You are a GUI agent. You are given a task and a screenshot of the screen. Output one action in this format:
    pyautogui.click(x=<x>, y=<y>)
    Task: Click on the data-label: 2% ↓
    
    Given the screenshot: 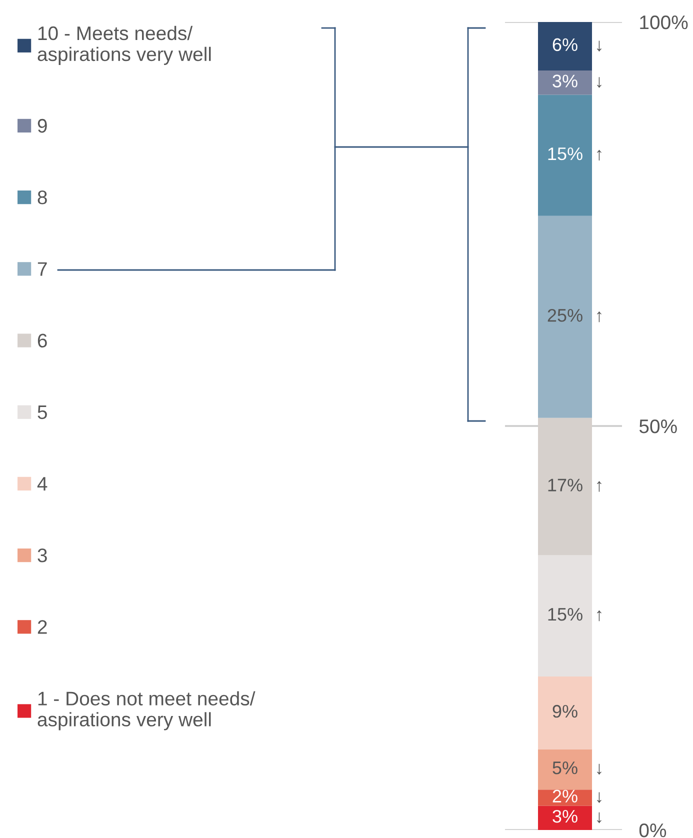 What is the action you would take?
    pyautogui.click(x=577, y=796)
    